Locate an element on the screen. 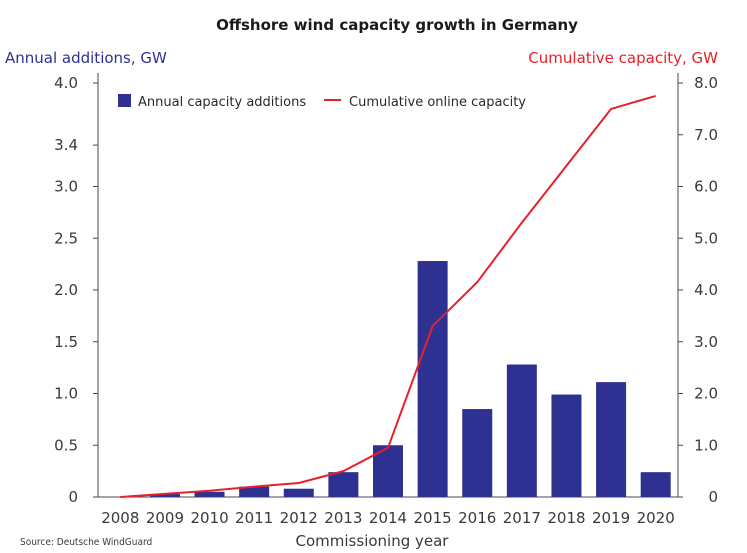 The height and width of the screenshot is (553, 747). x-tick-label: 2019 is located at coordinates (611, 518).